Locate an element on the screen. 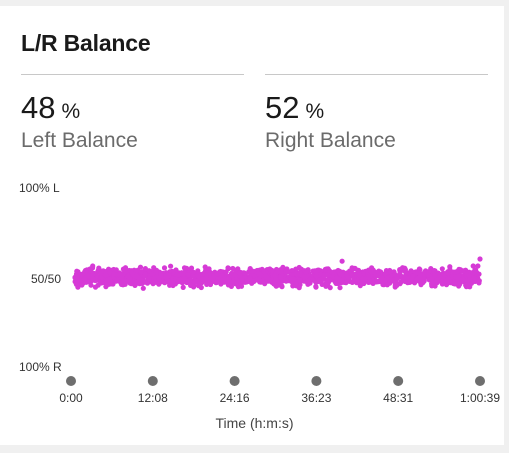 The width and height of the screenshot is (509, 453). right-balance-number: 52 is located at coordinates (282, 107).